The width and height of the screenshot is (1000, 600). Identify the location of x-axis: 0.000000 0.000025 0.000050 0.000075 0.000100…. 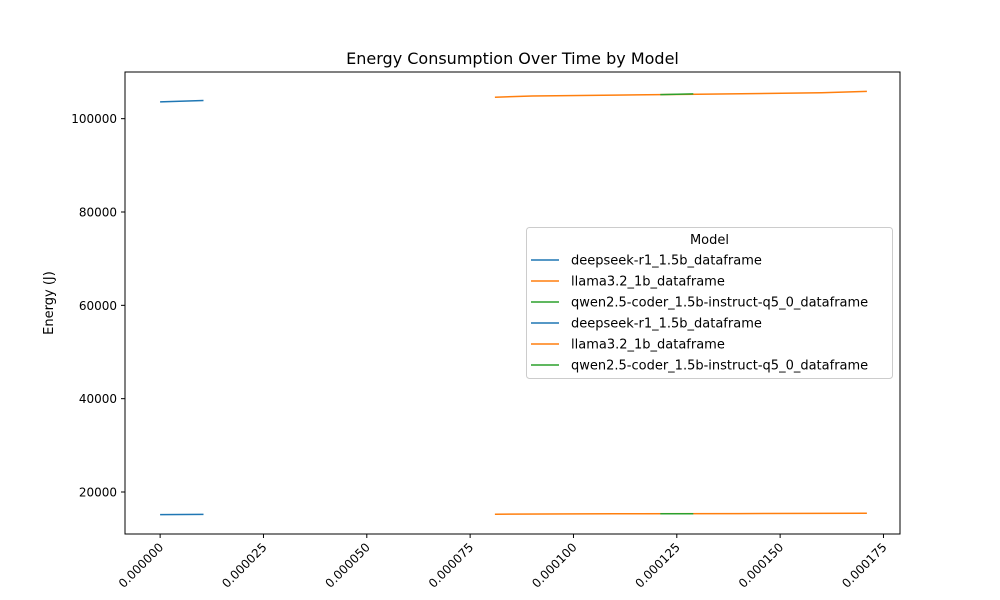
(503, 562).